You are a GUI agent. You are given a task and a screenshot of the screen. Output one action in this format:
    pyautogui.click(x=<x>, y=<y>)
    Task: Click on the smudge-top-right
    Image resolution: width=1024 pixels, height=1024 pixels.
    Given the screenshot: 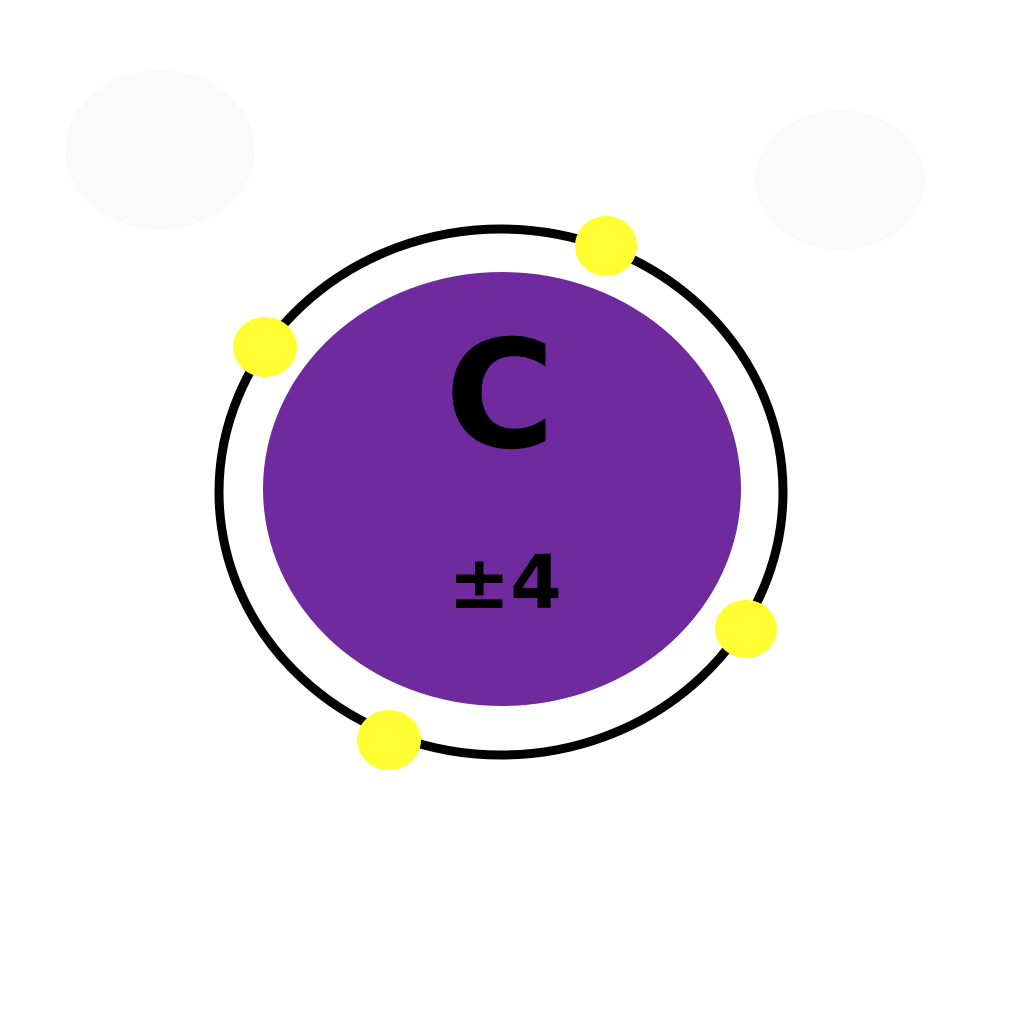 What is the action you would take?
    pyautogui.click(x=840, y=180)
    